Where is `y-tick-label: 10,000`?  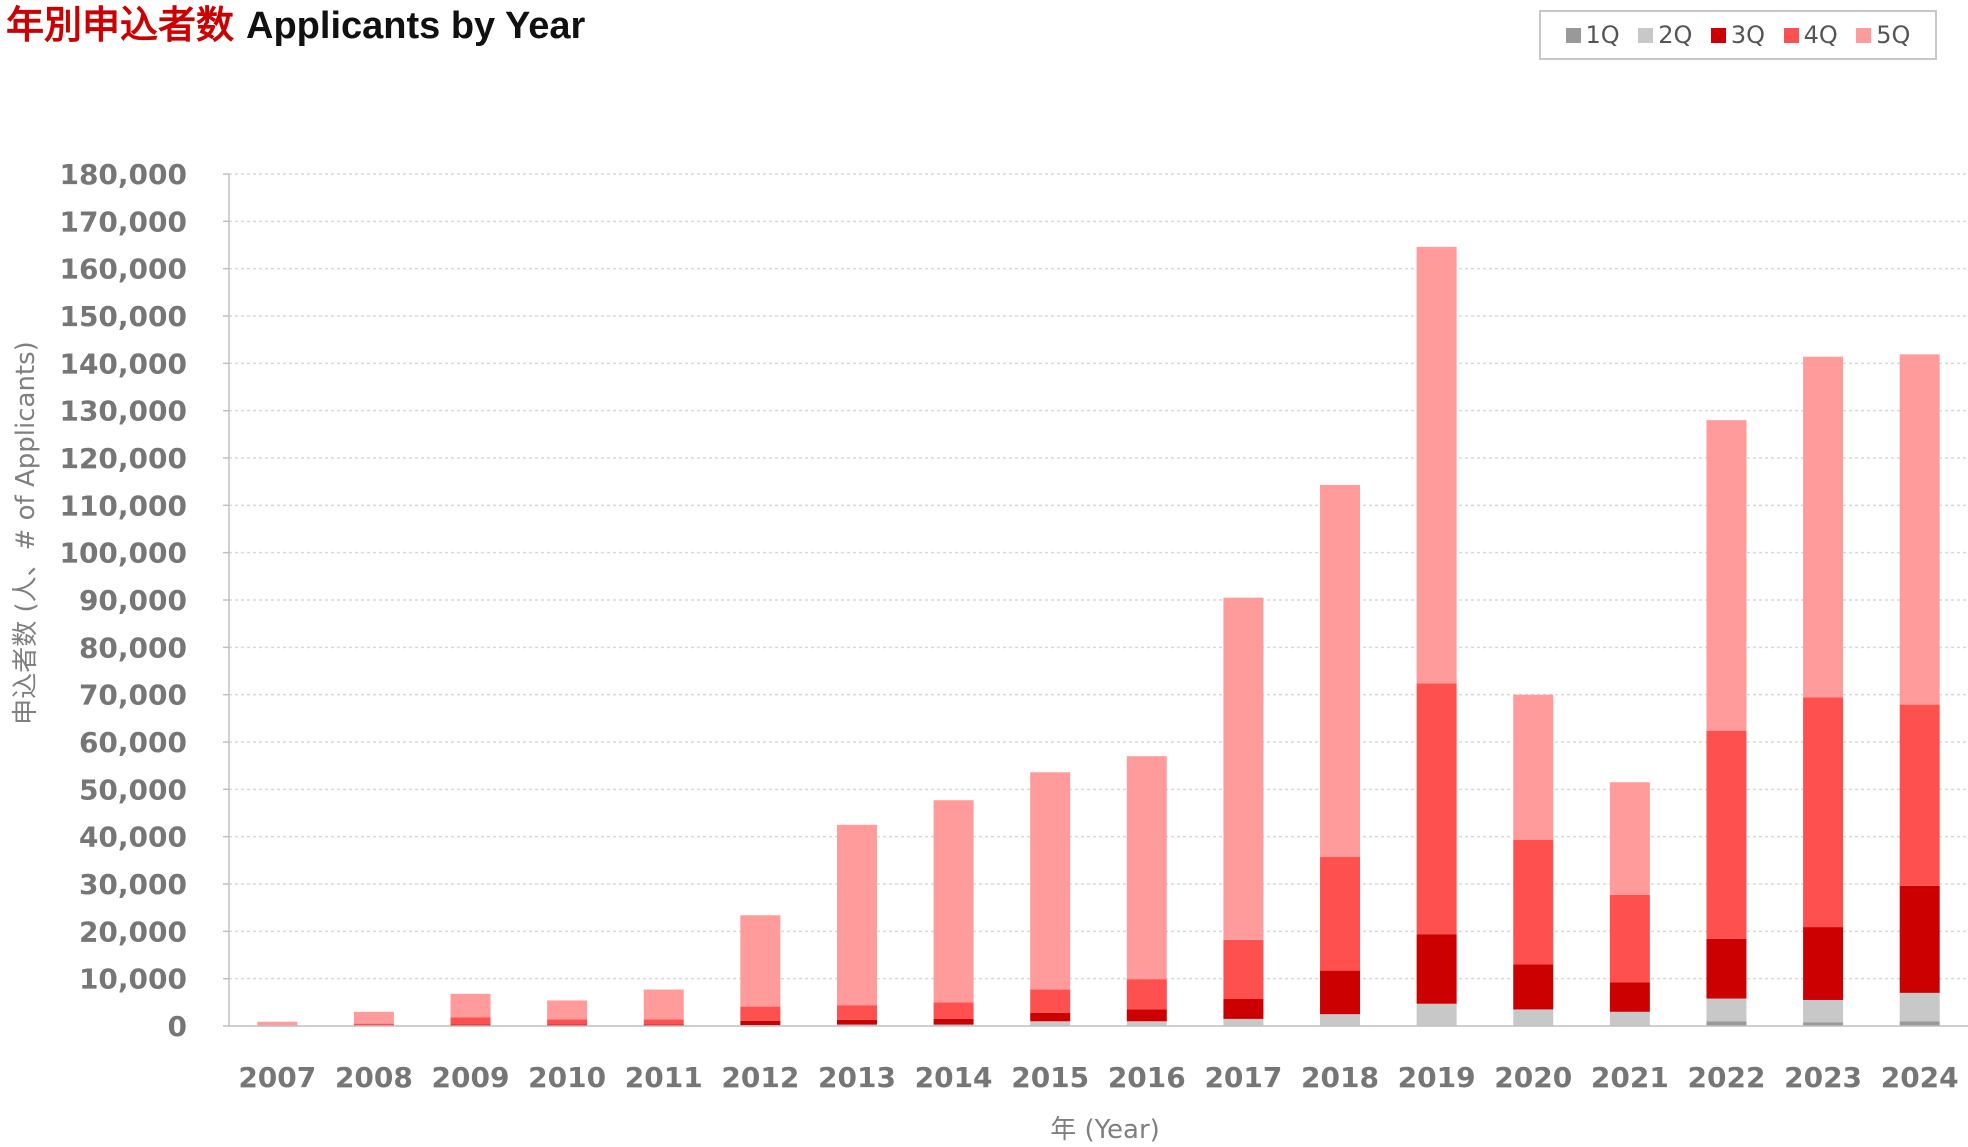
y-tick-label: 10,000 is located at coordinates (133, 979).